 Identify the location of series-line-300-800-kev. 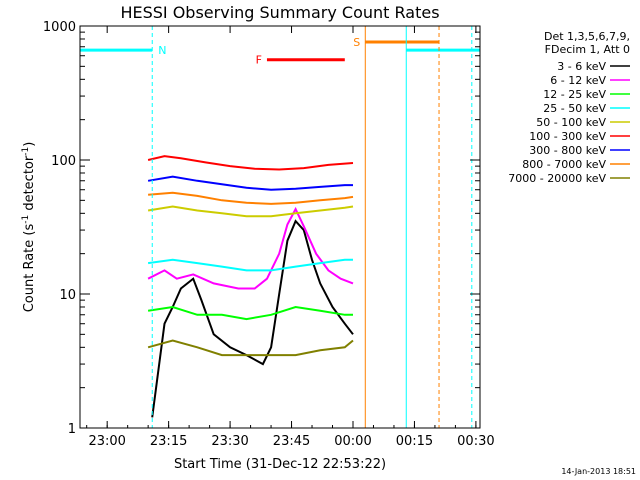
(250, 183).